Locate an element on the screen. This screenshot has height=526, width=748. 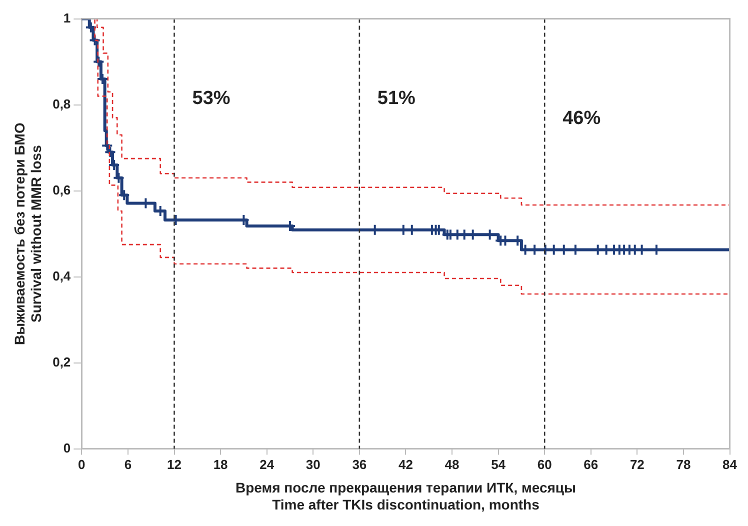
x-tick-label: 84 is located at coordinates (730, 464).